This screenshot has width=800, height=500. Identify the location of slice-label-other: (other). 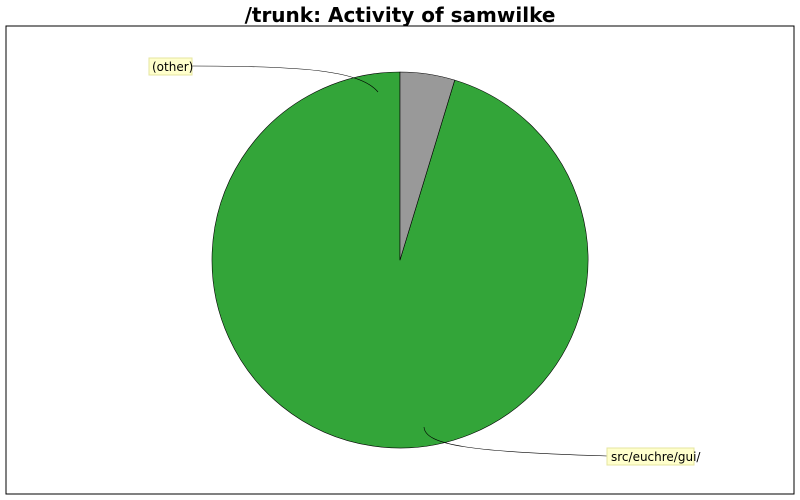
(172, 67).